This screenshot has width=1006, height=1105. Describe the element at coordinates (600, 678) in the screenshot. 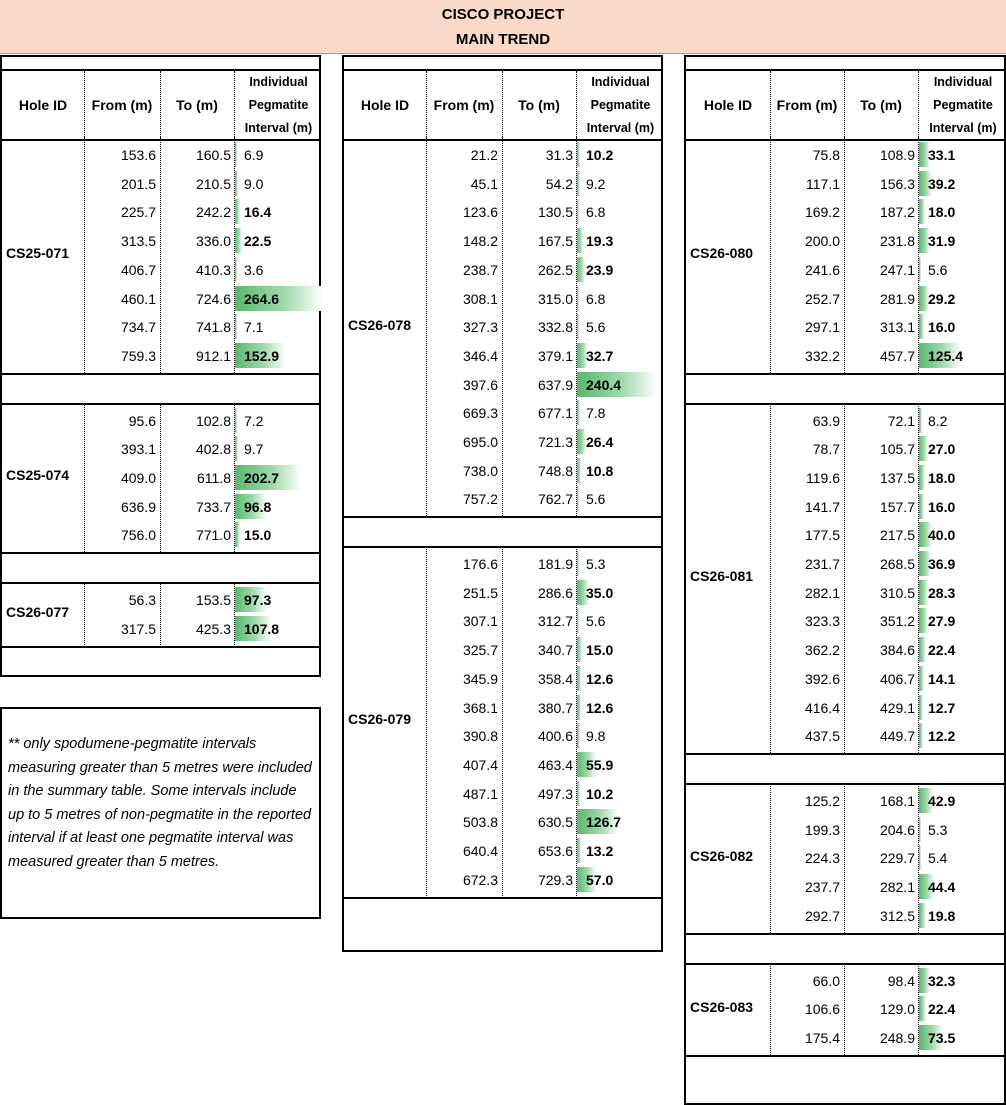

I see `interval-value: 12.6` at that location.